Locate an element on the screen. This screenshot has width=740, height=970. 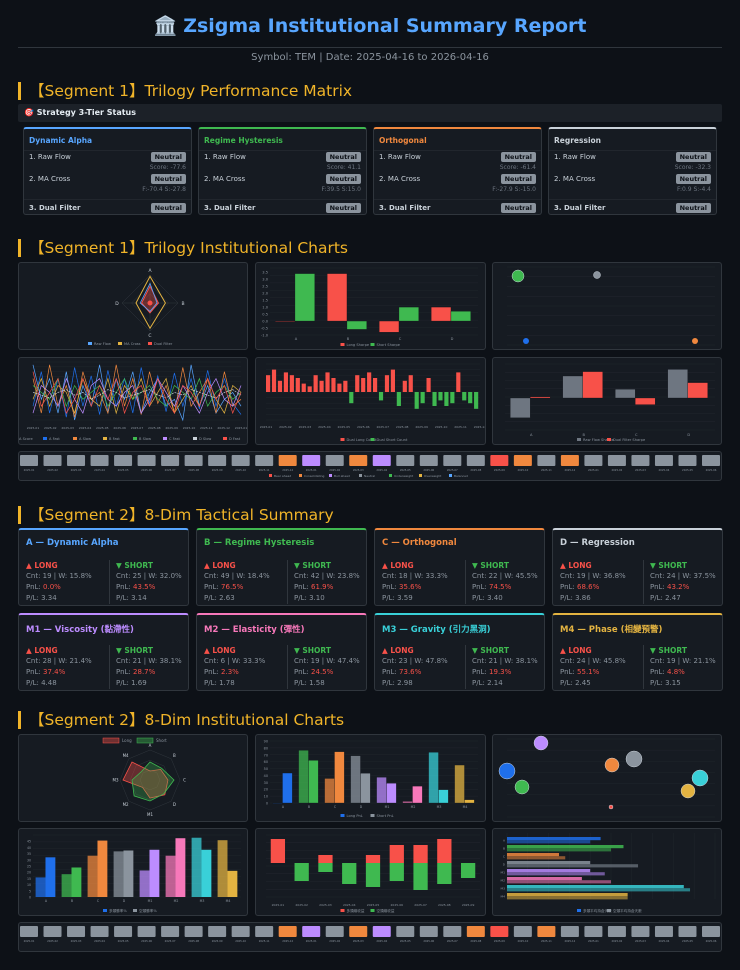
y-tick-label: 50 is located at coordinates (266, 769).